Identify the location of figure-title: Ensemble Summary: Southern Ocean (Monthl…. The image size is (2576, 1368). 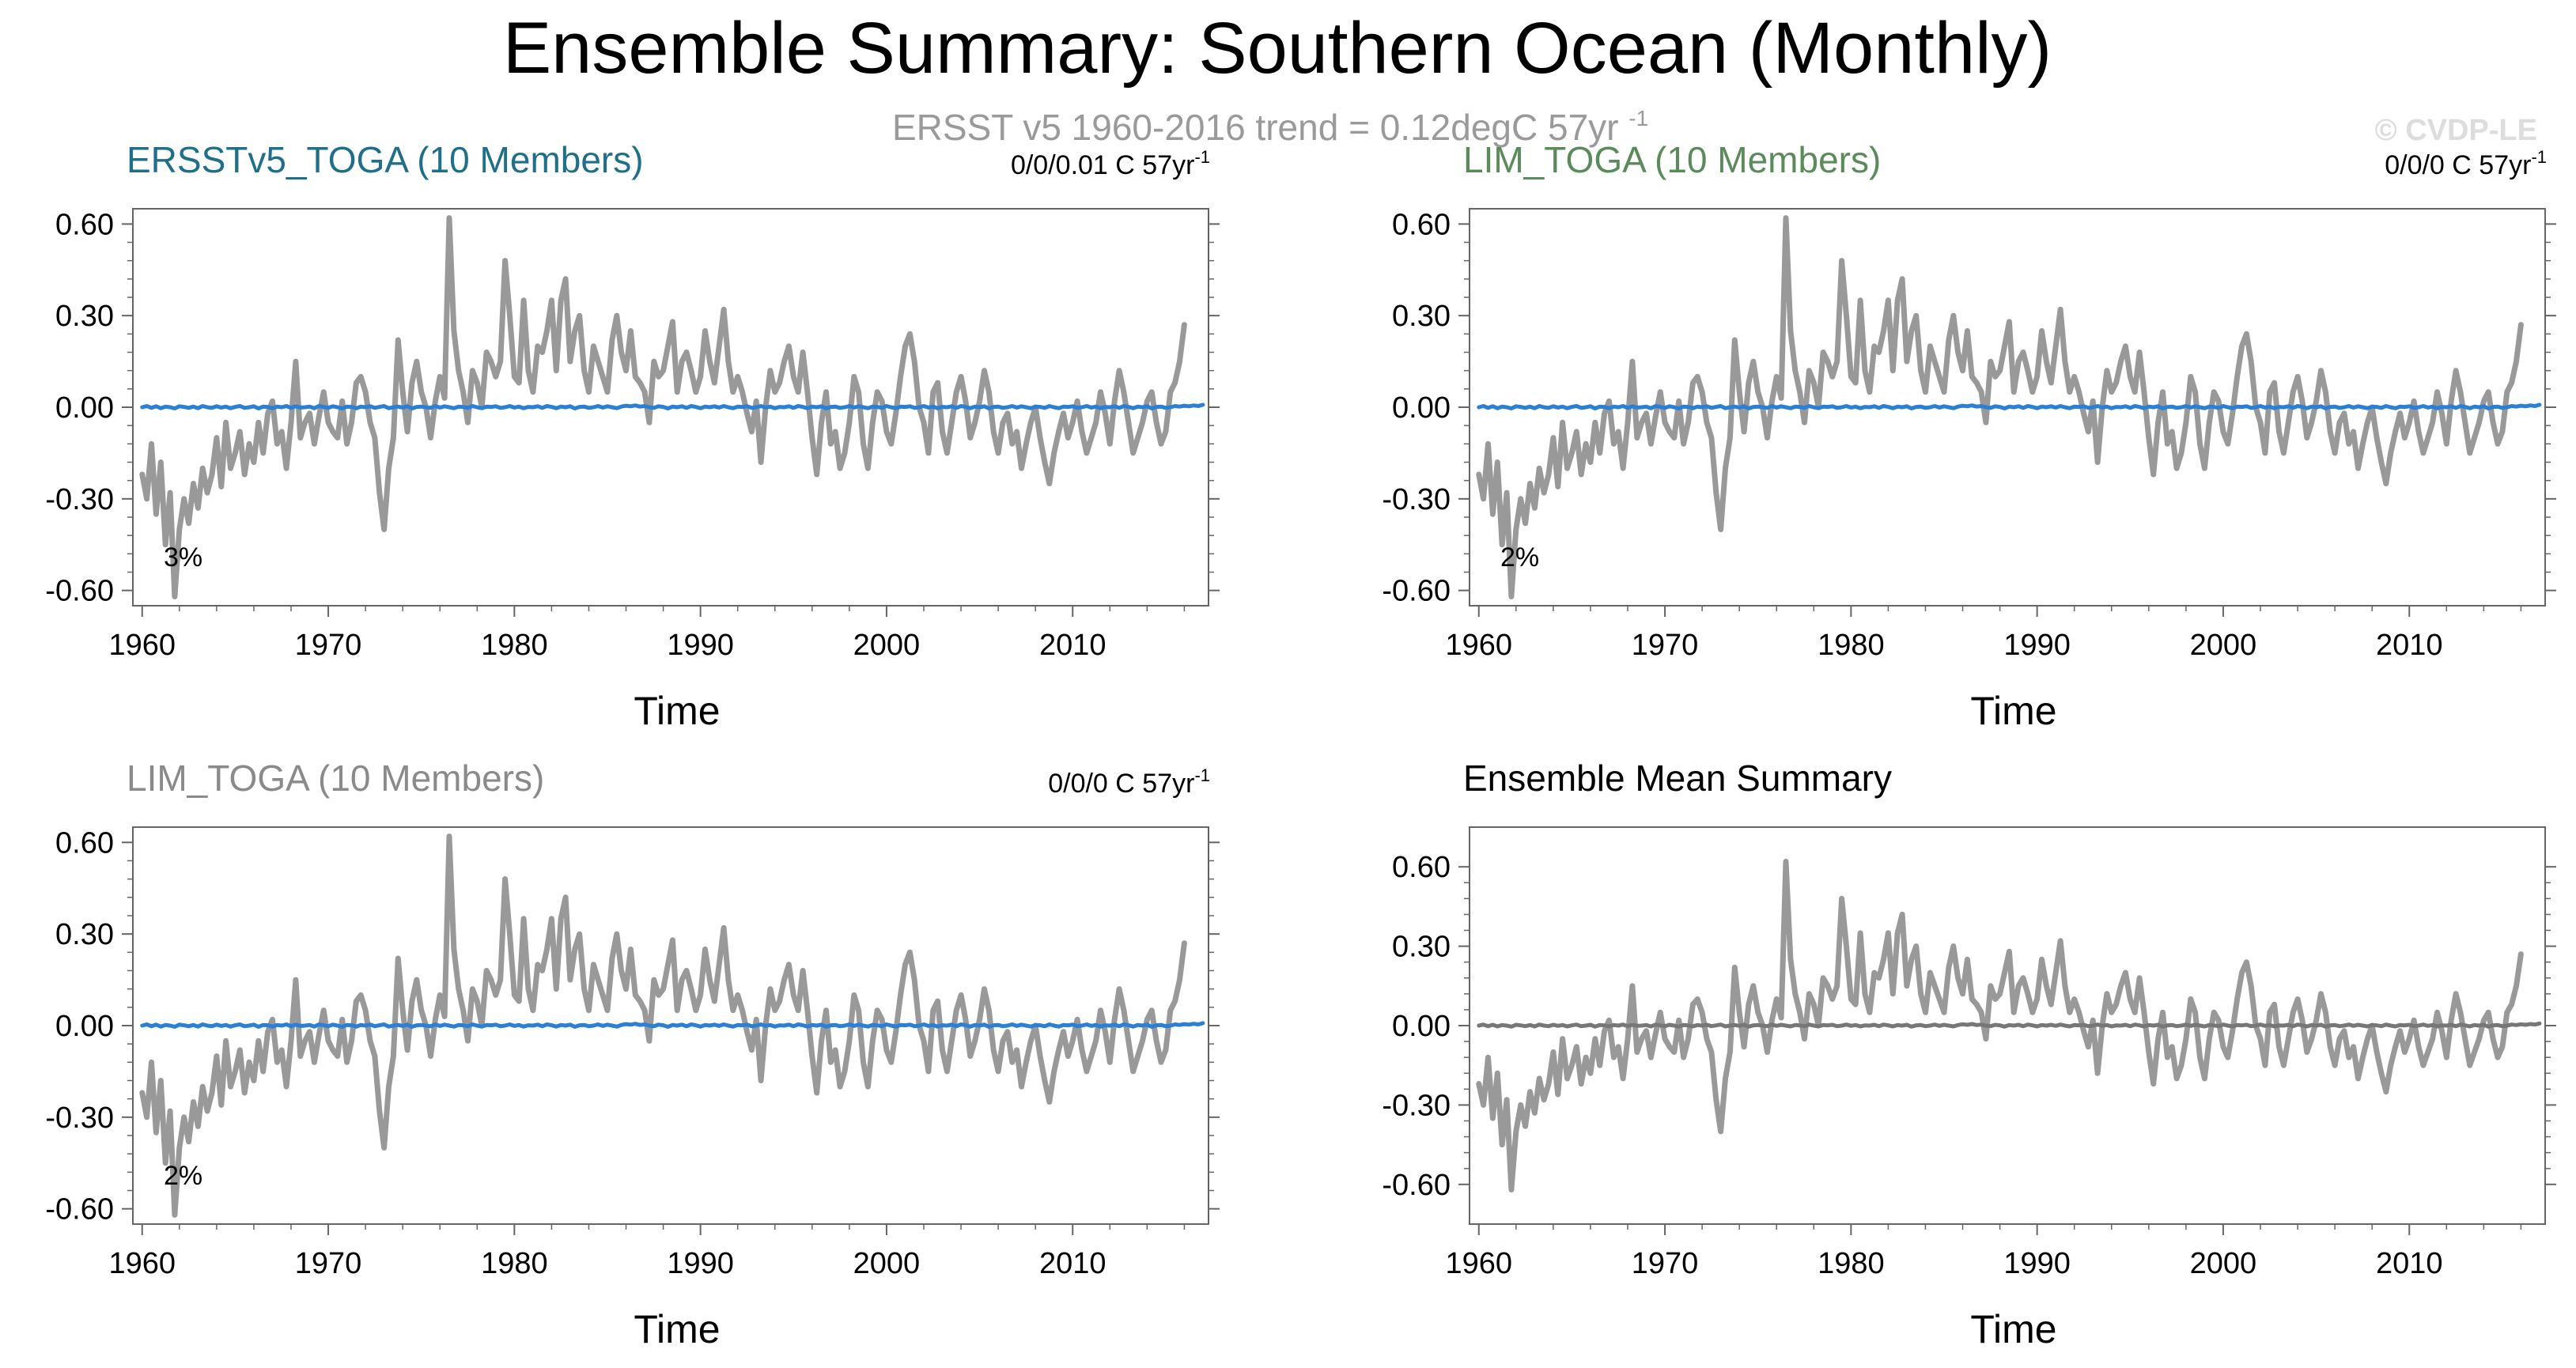
(1277, 48).